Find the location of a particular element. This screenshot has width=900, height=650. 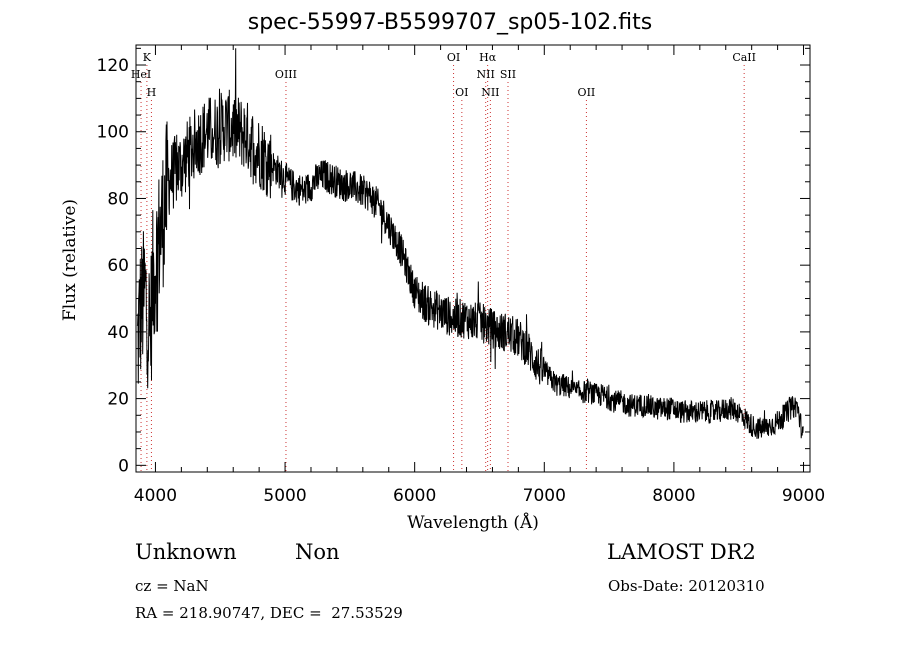

y-axis-label: Flux (relative) is located at coordinates (70, 260).